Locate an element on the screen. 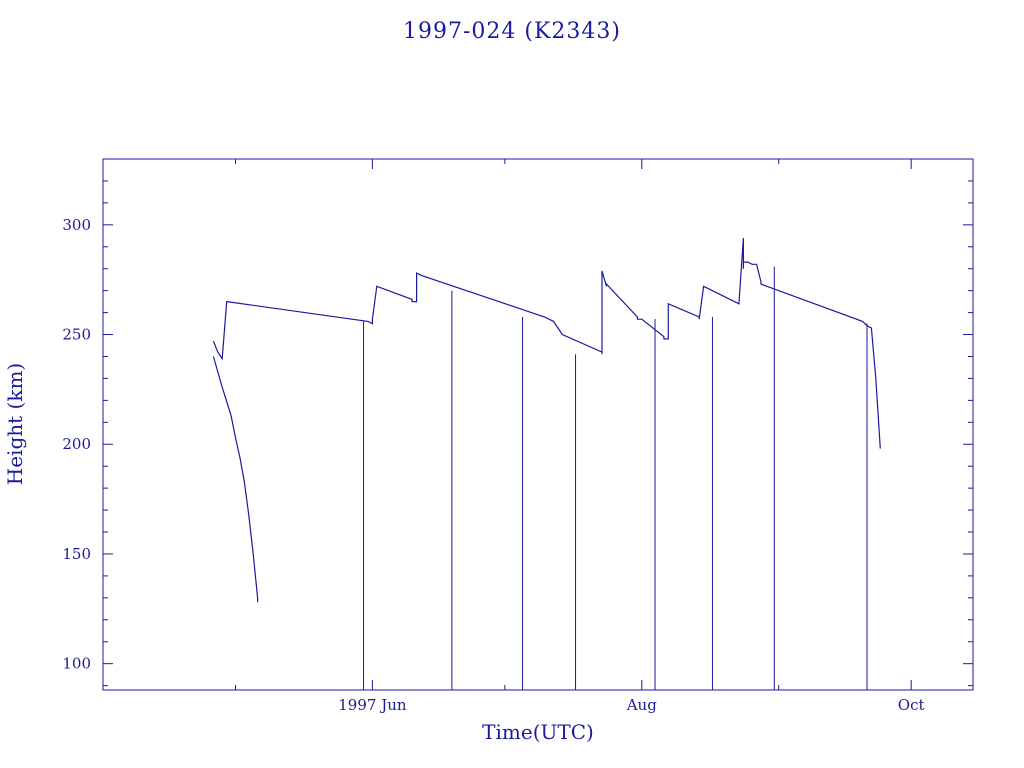 The image size is (1024, 768). y-tick-label: 100 is located at coordinates (76, 664).